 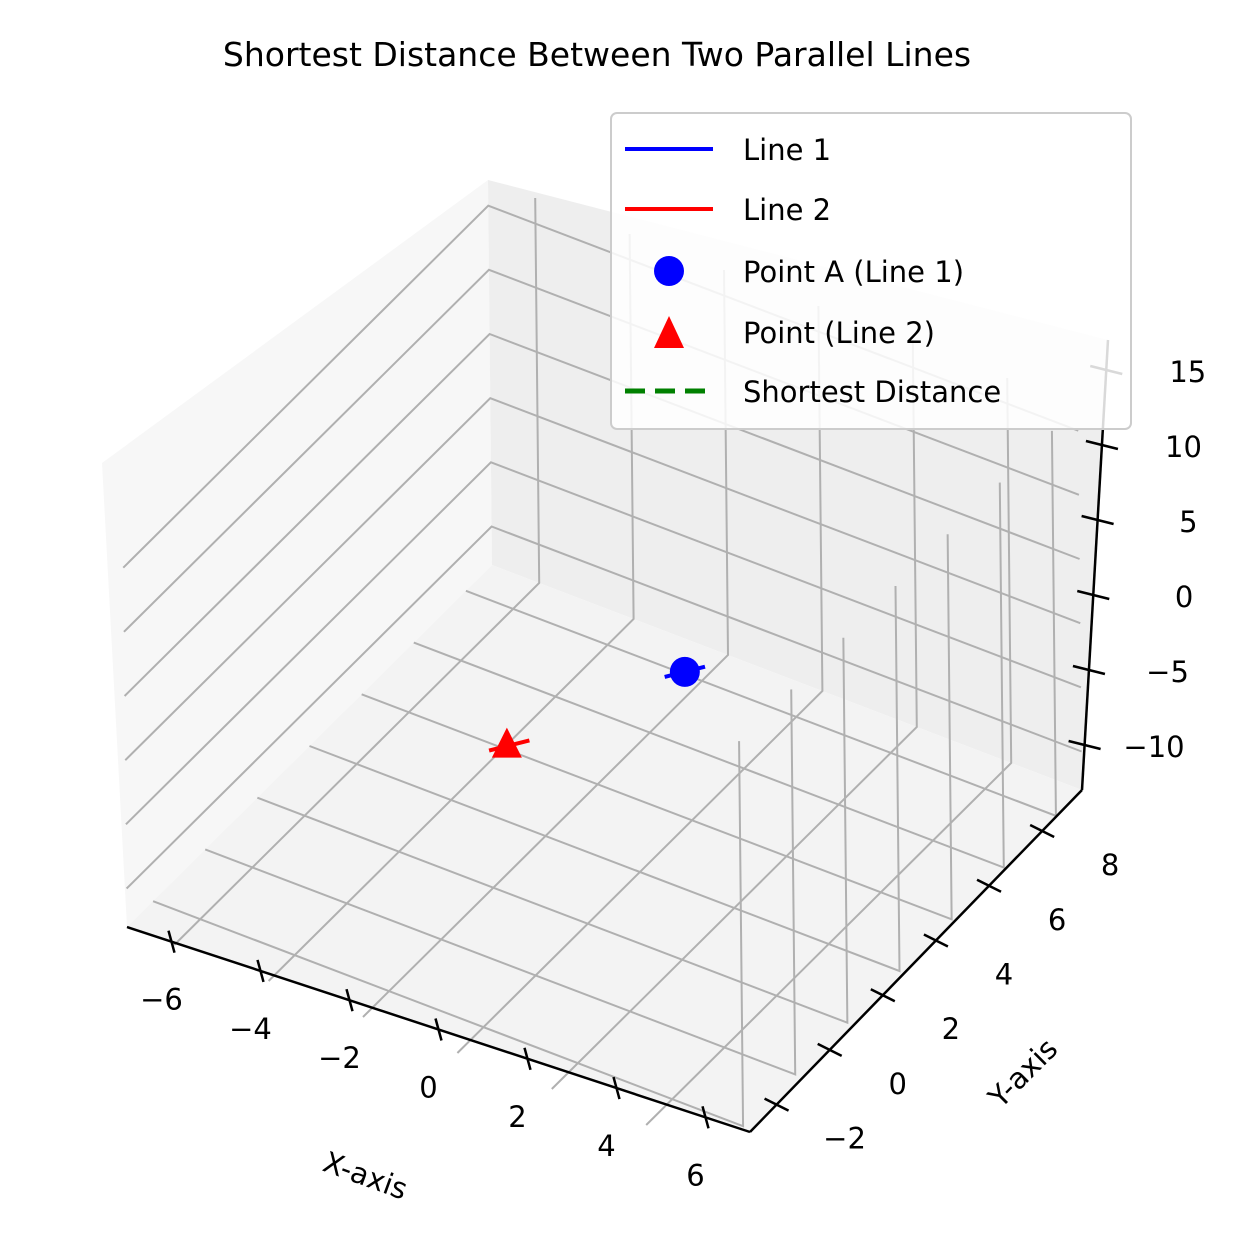 I want to click on y-axis-label: Y-axis, so click(x=1022, y=1073).